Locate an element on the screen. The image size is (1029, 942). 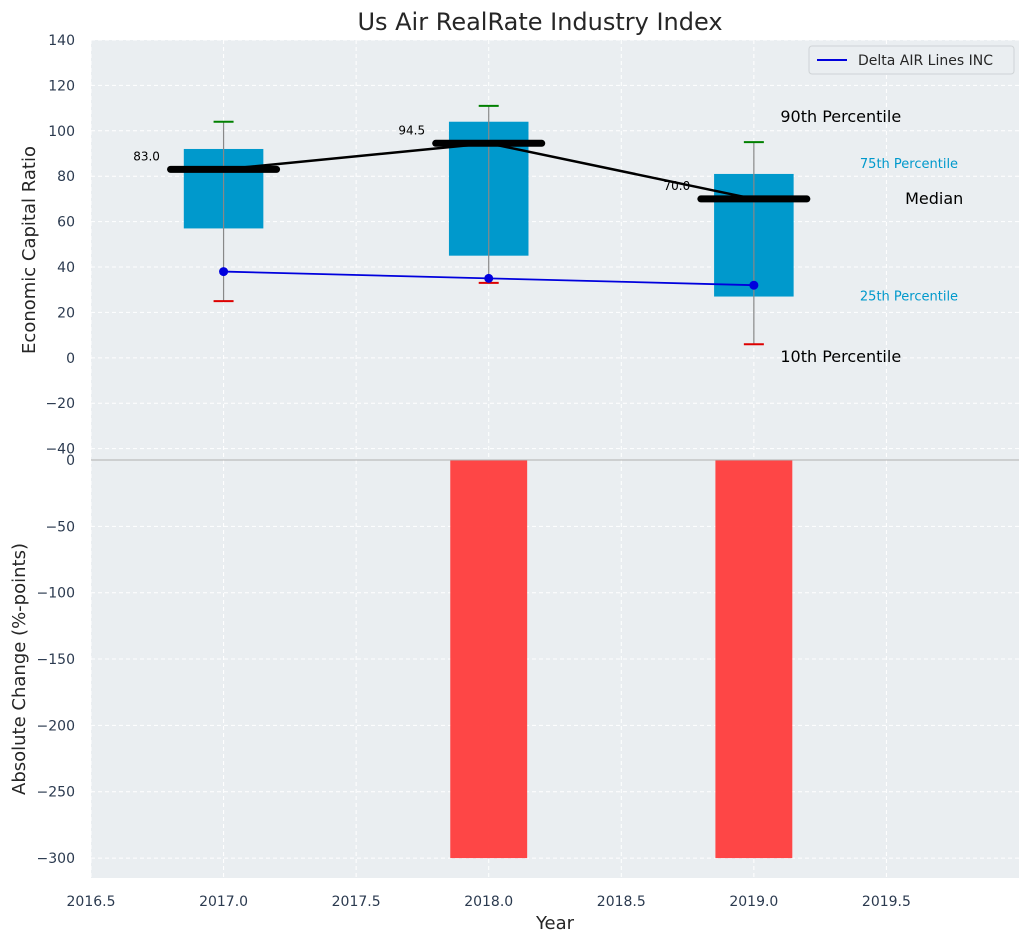
x-tick-label: 2016.5 is located at coordinates (91, 902).